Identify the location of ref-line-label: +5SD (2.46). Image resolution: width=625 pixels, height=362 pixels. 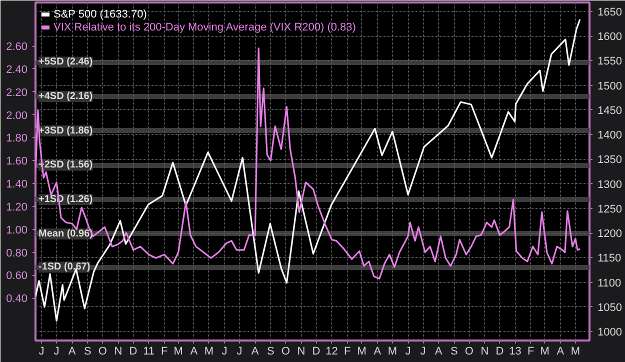
(65, 62).